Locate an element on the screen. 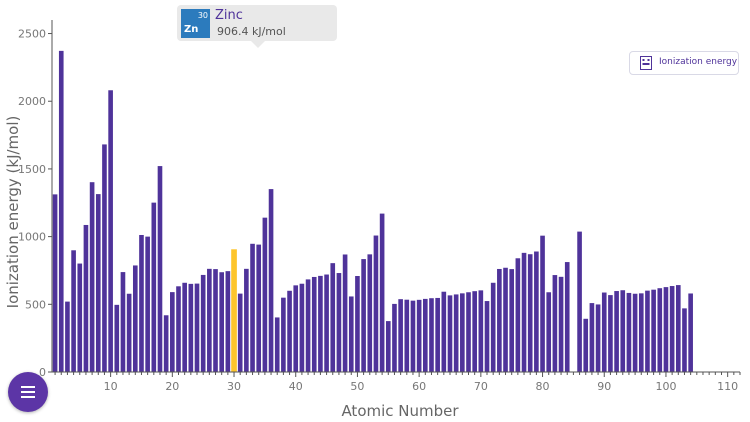  ionization-energy-legend-button: Ionization energy is located at coordinates (684, 63).